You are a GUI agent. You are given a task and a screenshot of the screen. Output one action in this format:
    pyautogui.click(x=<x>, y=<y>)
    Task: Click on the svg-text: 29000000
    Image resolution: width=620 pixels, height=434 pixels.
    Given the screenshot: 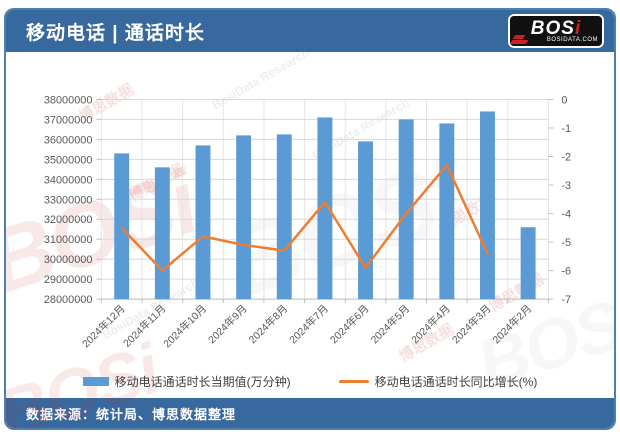 What is the action you would take?
    pyautogui.click(x=68, y=280)
    